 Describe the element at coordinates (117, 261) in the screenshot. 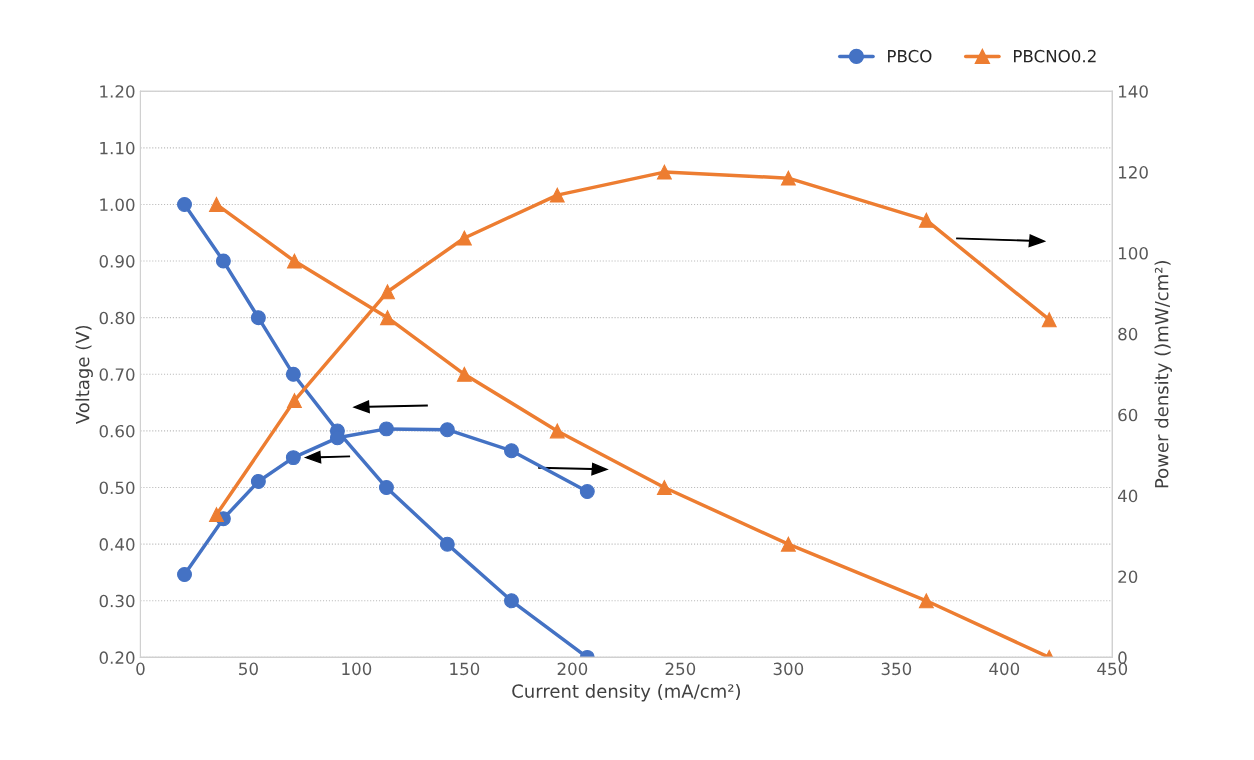

I see `y-tick-label: 0.90` at that location.